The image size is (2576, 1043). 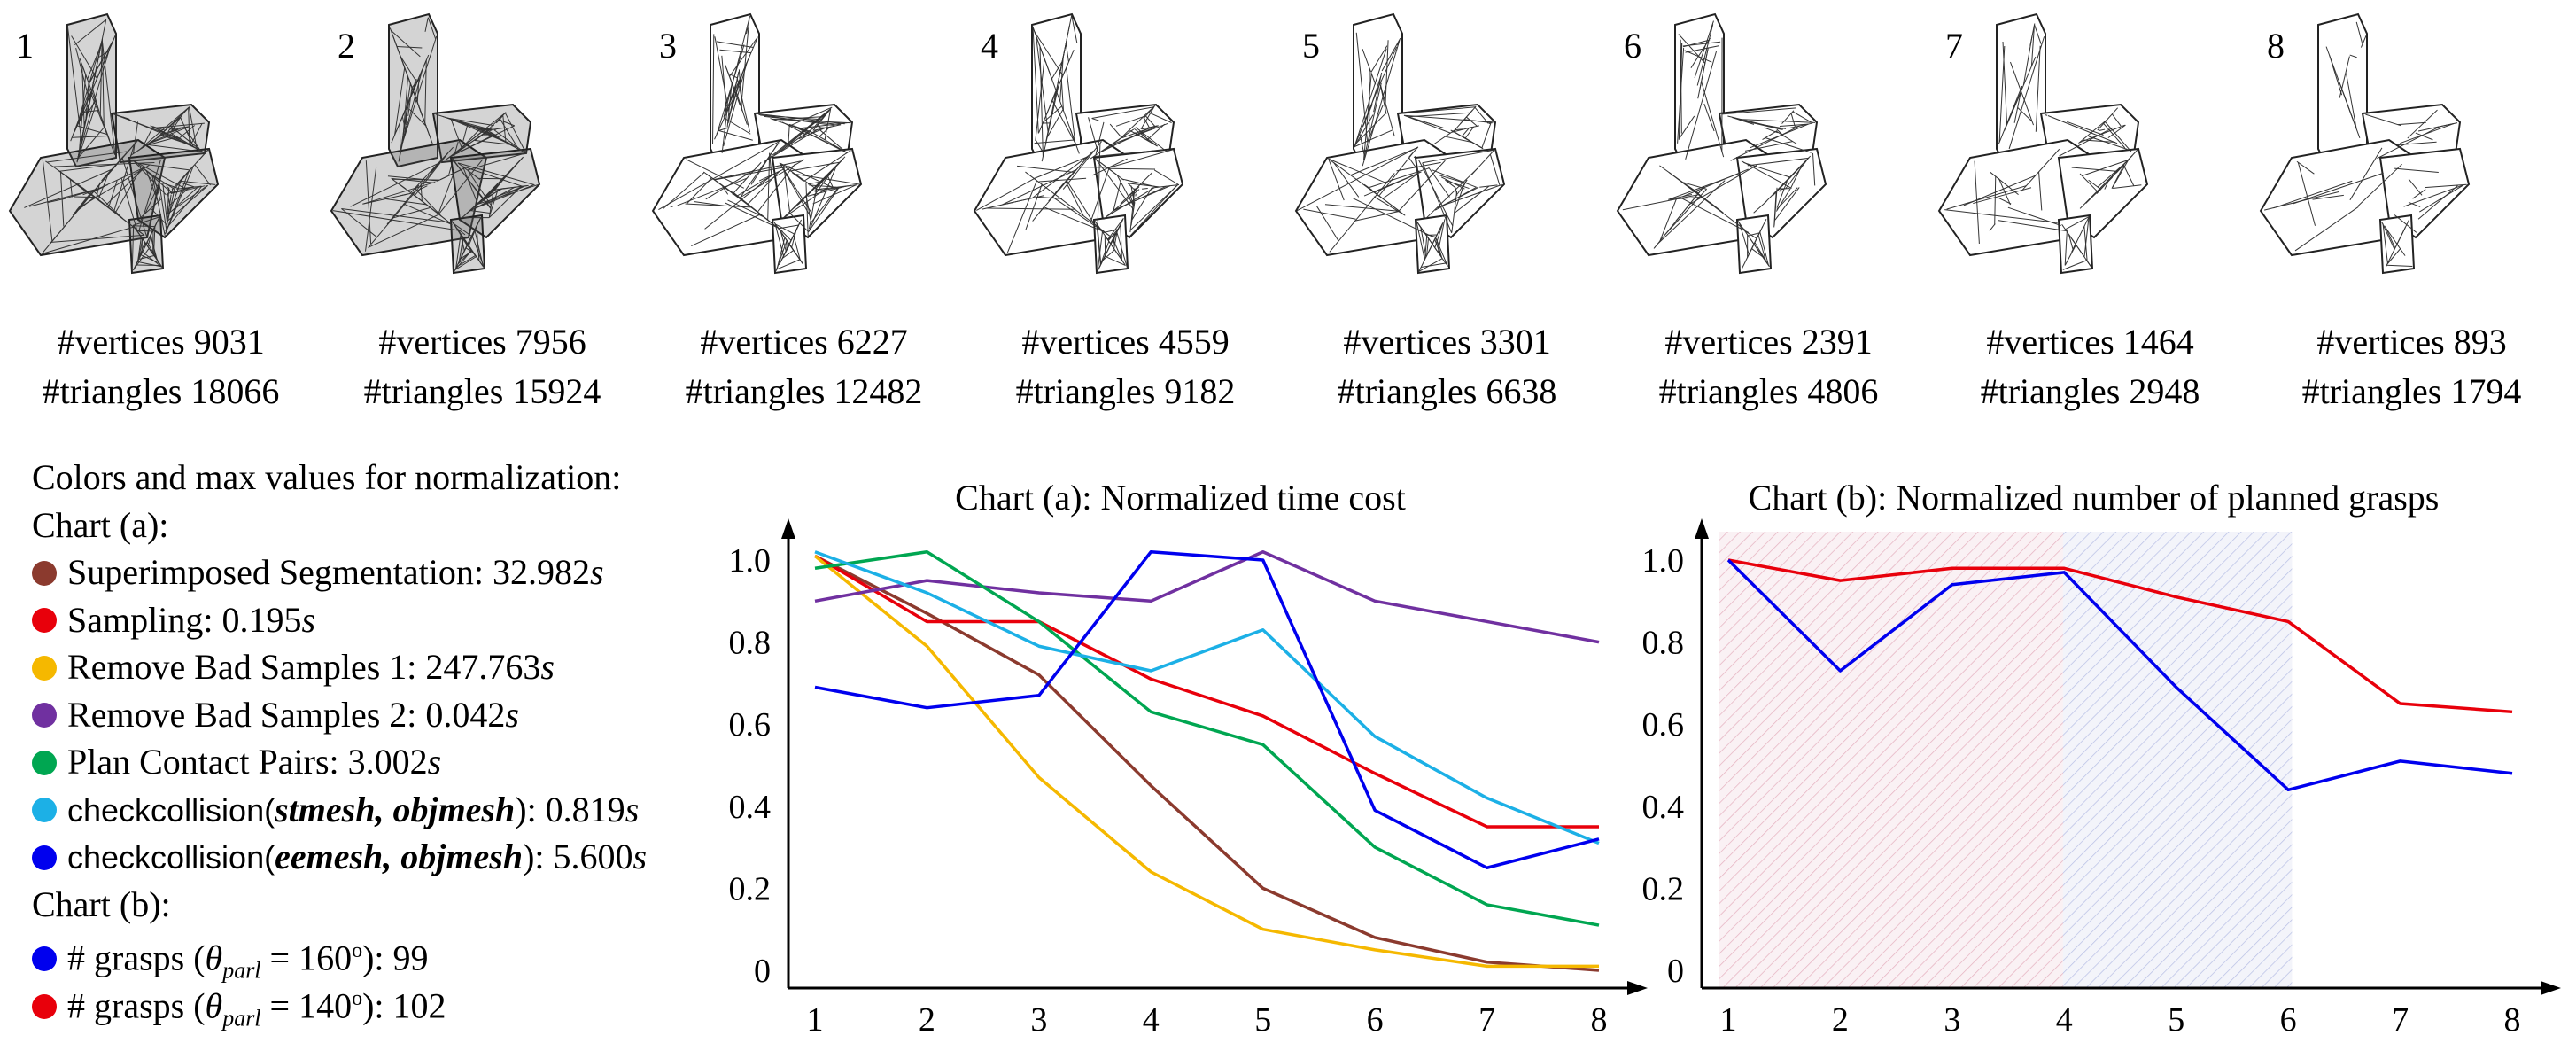 I want to click on legend-label: Plan Contact Pairs: 3.002, so click(x=247, y=762).